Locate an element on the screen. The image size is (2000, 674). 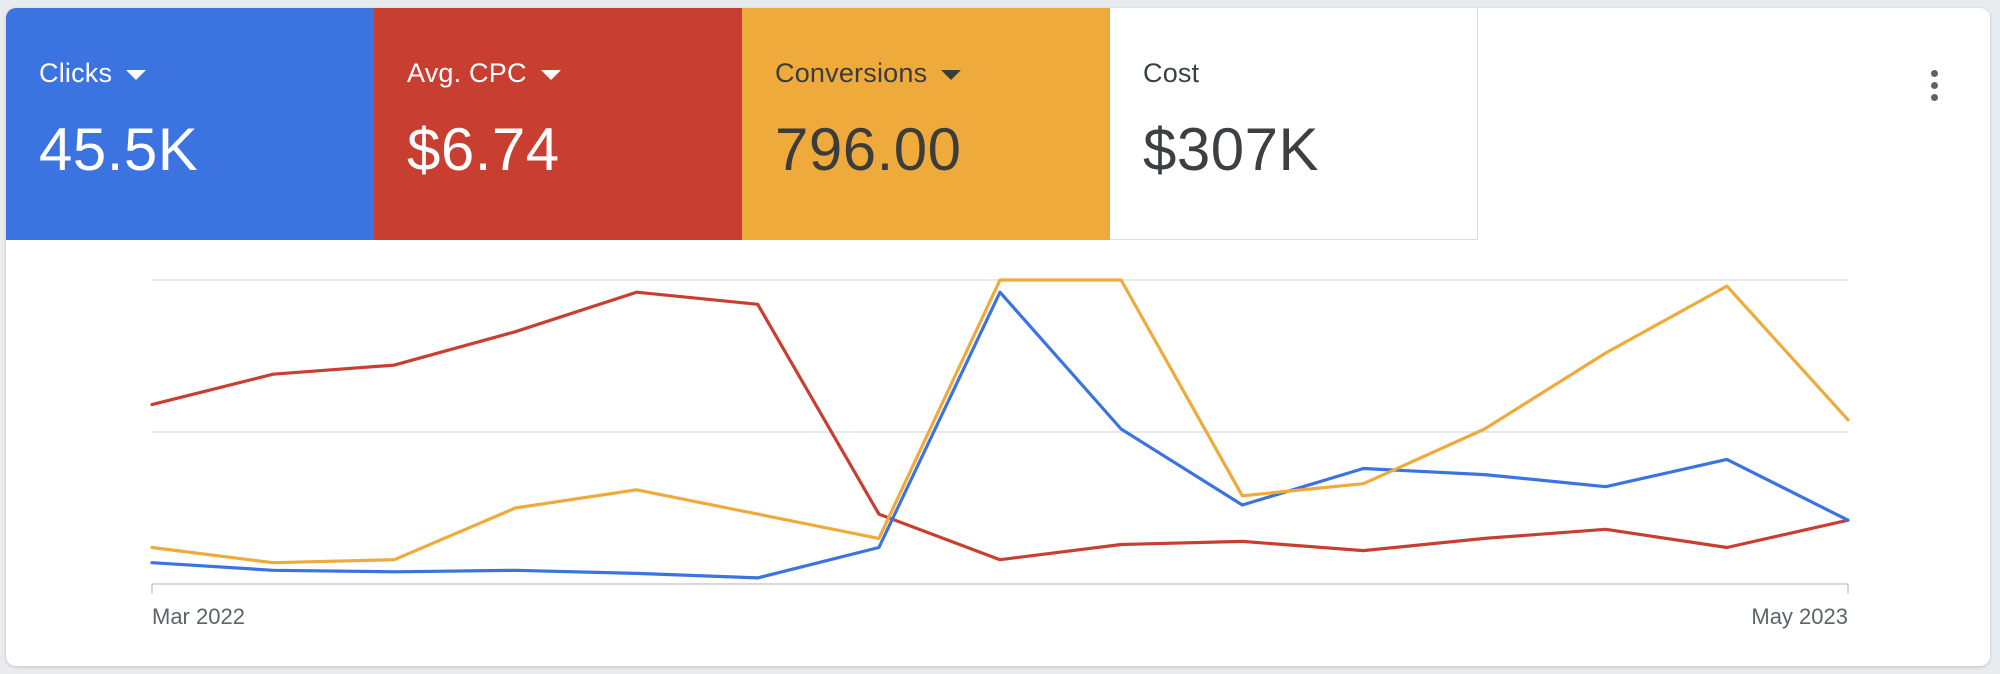
metric-value: 796.00 is located at coordinates (868, 149).